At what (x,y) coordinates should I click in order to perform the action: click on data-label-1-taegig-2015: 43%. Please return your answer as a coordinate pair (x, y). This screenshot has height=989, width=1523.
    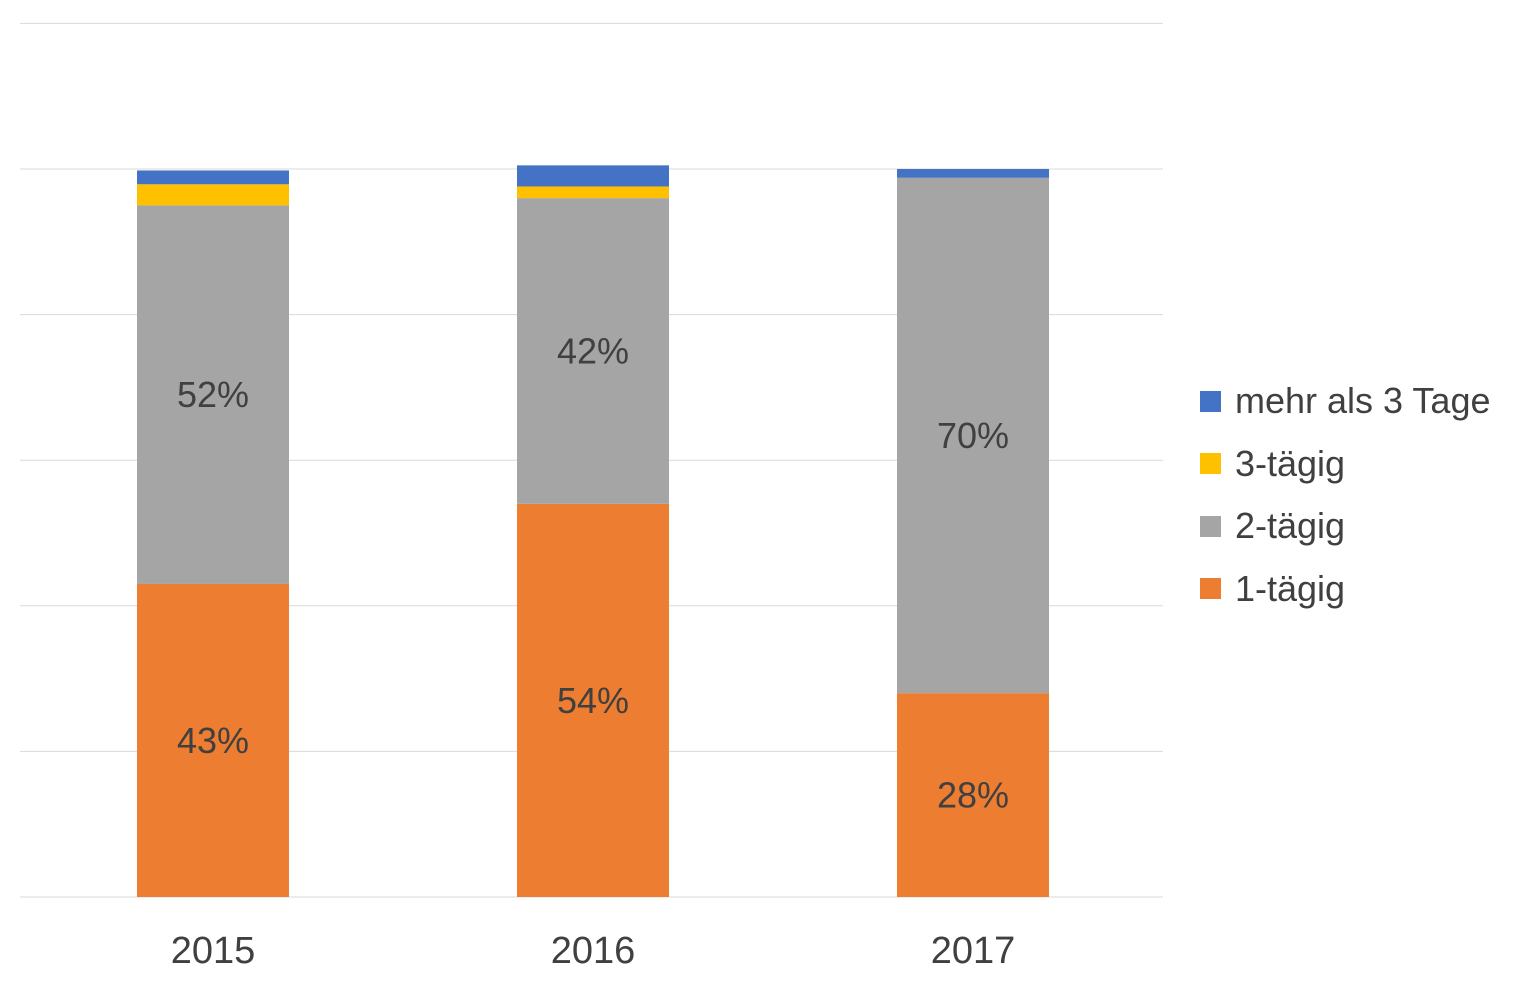
    Looking at the image, I should click on (213, 740).